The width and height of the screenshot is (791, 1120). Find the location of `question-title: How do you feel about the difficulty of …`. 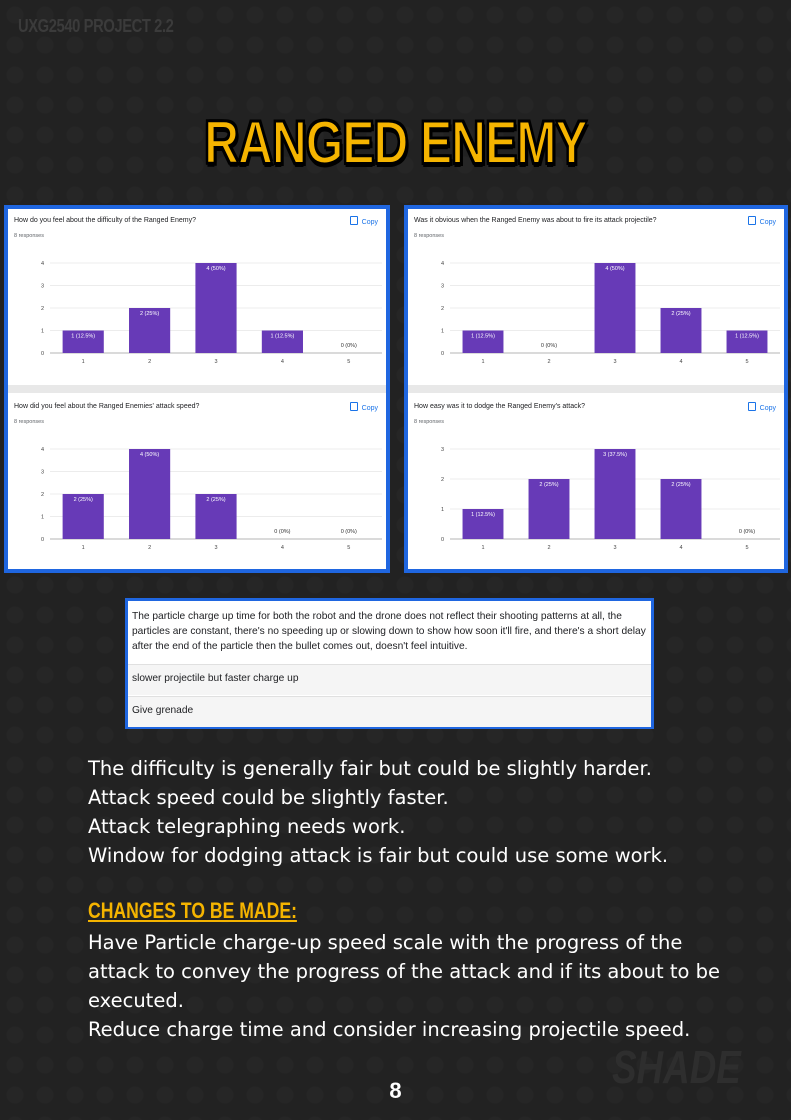

question-title: How do you feel about the difficulty of … is located at coordinates (105, 220).